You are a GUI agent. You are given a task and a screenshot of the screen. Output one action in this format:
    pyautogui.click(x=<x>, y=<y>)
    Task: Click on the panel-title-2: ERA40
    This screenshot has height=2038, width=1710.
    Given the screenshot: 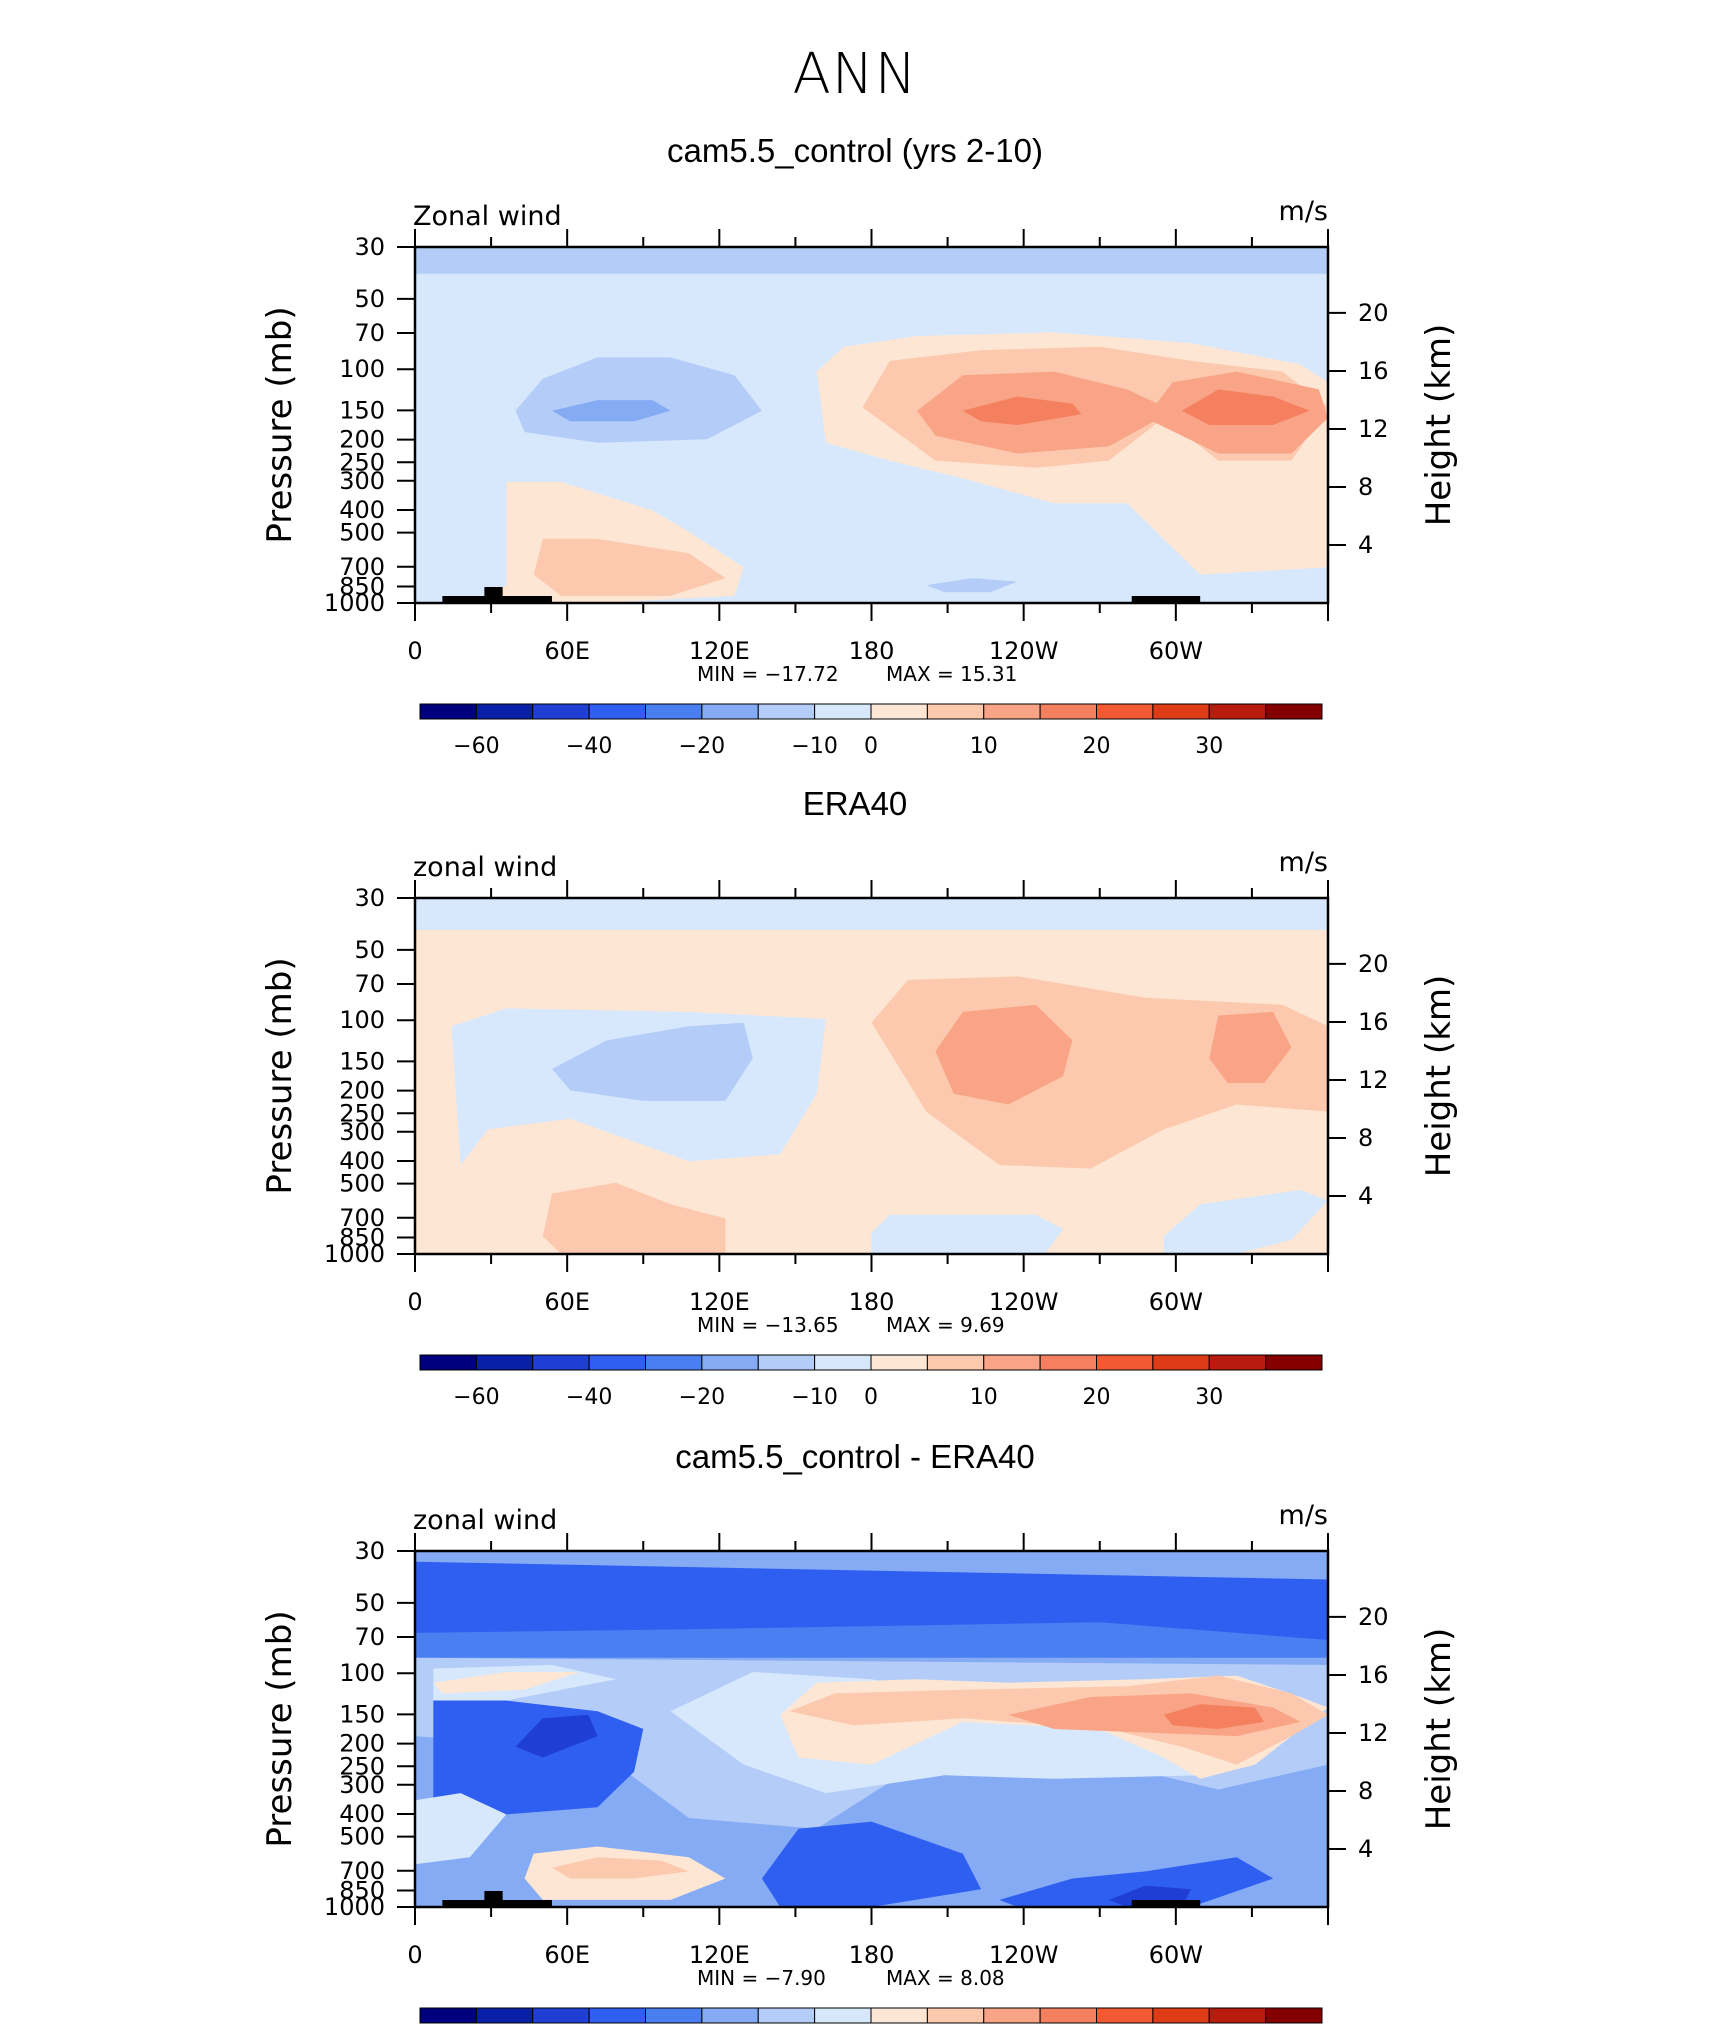 What is the action you would take?
    pyautogui.click(x=855, y=803)
    